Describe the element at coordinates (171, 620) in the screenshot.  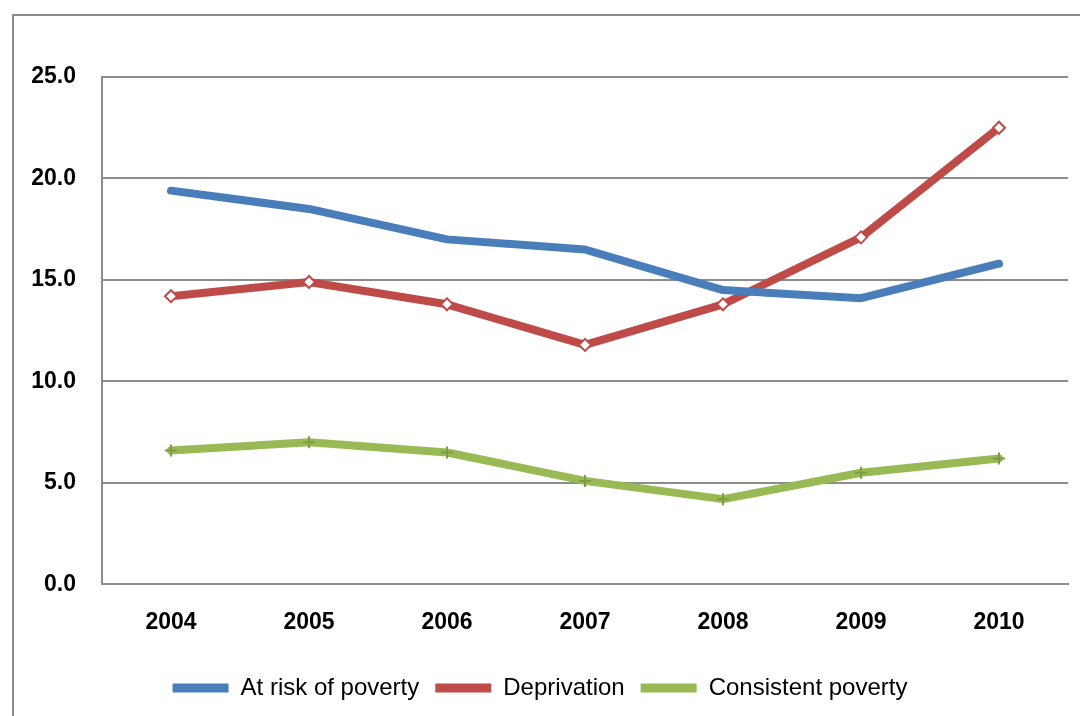
I see `x-tick-label: 2004` at that location.